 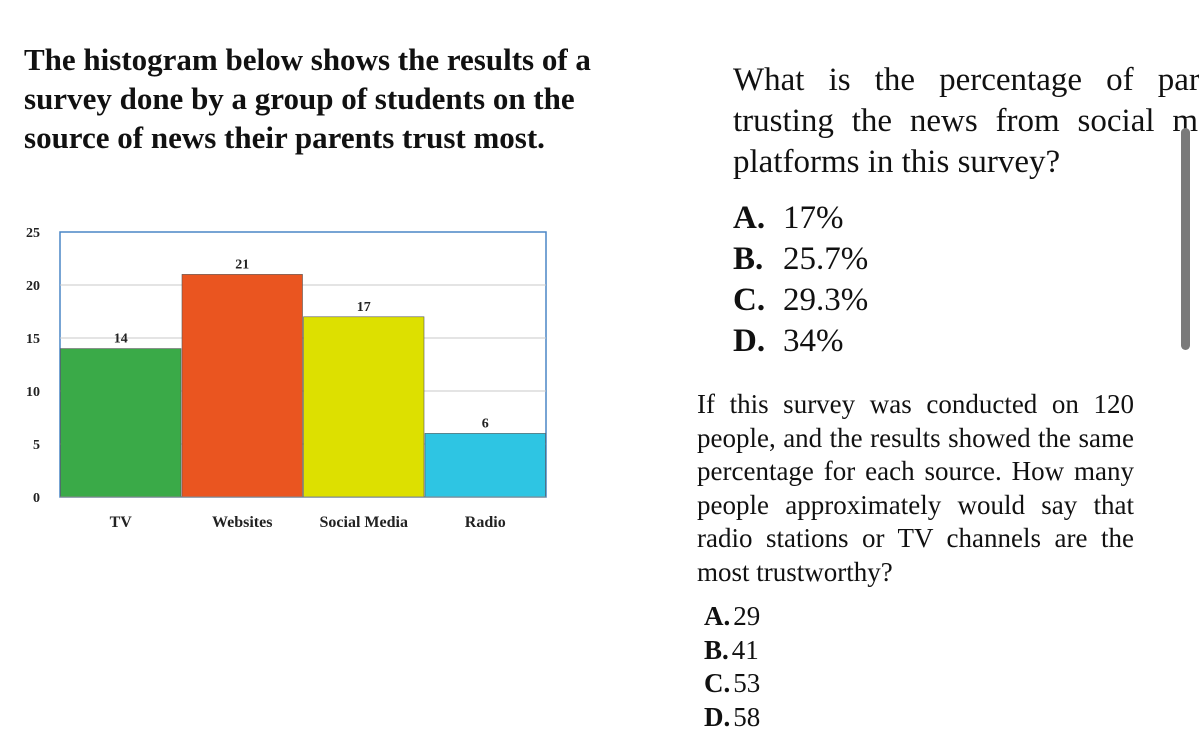 What do you see at coordinates (732, 718) in the screenshot?
I see `q2-option-d: D. 58` at bounding box center [732, 718].